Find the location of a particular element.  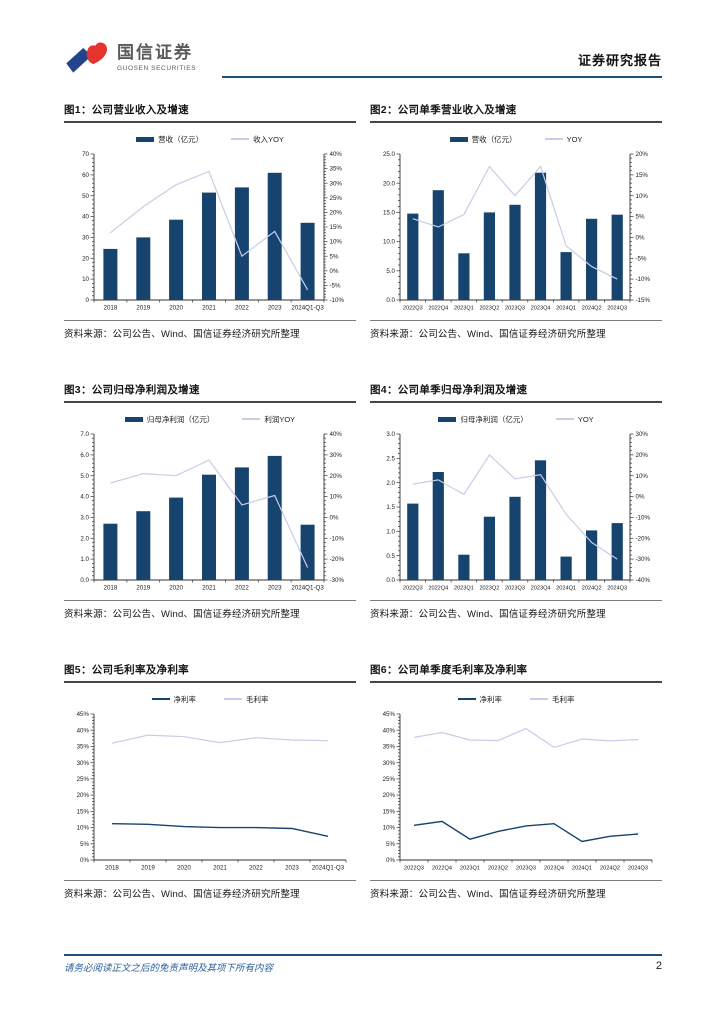

svg-text: 10.0 is located at coordinates (389, 242).